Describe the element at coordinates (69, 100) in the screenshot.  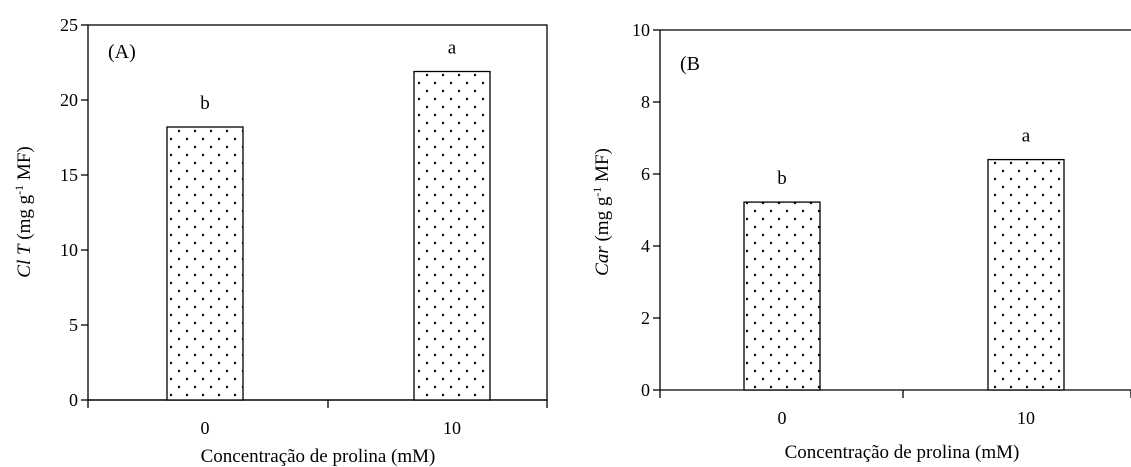
I see `chart-a-y-tick-label: 20` at that location.